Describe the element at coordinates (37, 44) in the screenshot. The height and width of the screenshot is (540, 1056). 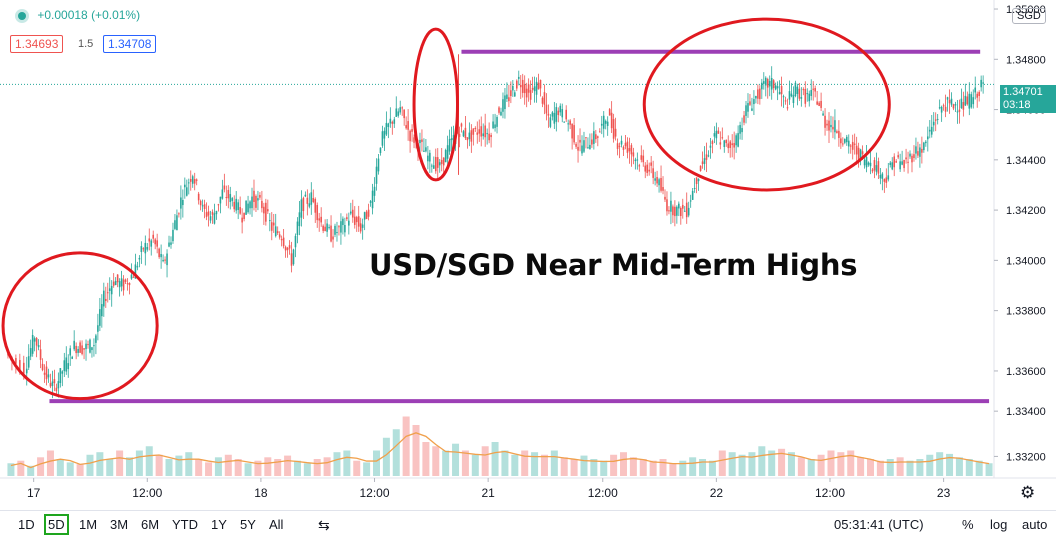
I see `sell-button: 1.34693` at that location.